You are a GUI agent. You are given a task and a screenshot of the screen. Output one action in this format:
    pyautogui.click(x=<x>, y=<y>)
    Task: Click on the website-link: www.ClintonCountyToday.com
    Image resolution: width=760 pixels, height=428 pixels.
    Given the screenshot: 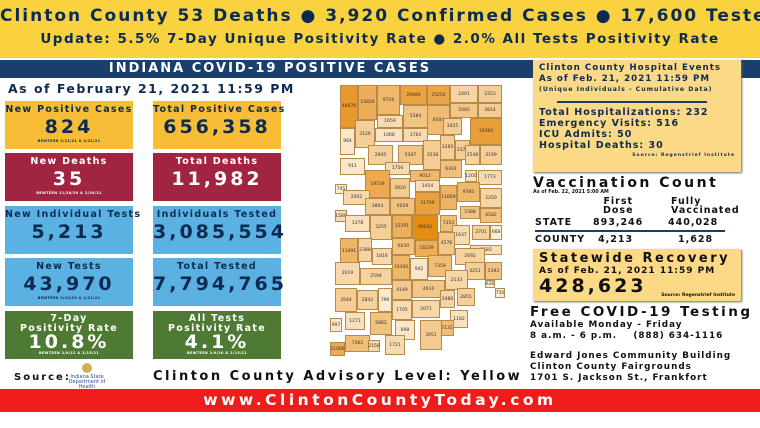 What is the action you would take?
    pyautogui.click(x=380, y=400)
    